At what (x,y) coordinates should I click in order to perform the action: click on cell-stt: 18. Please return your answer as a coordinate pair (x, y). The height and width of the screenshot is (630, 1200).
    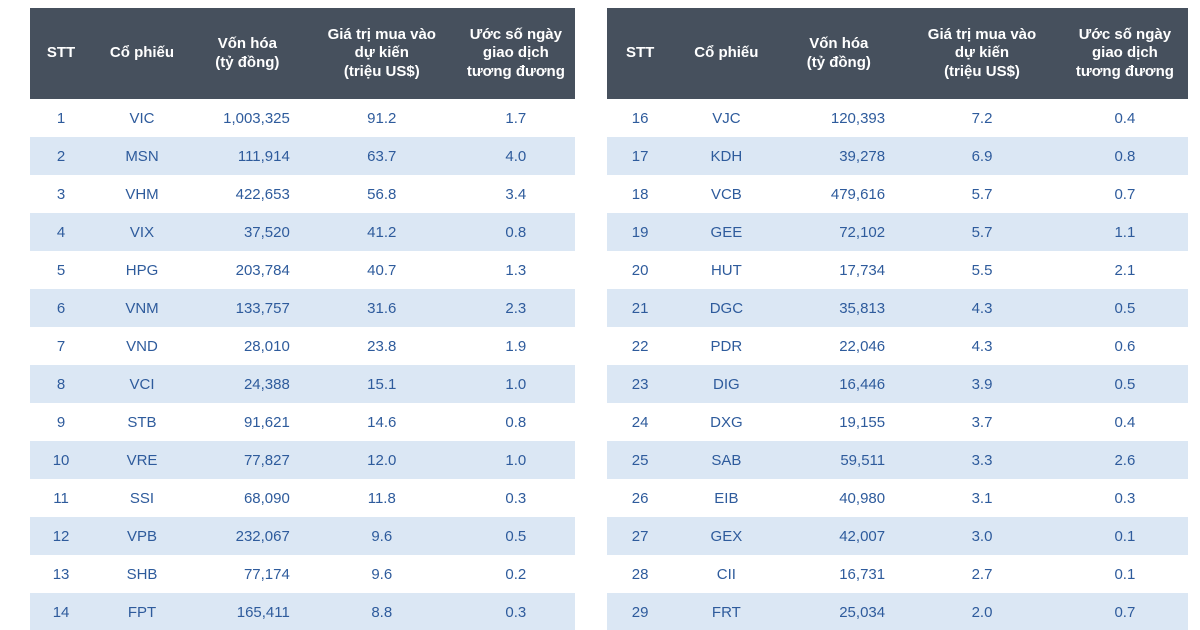
    Looking at the image, I should click on (640, 194).